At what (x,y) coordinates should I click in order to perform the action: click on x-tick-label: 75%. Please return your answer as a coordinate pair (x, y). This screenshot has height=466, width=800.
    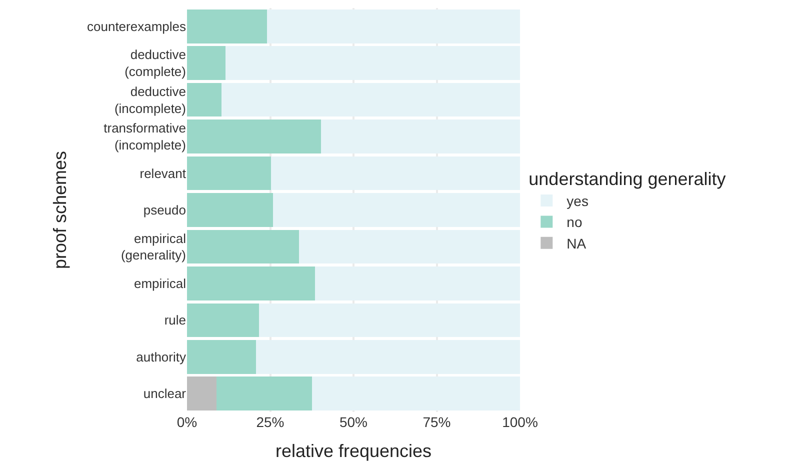
    Looking at the image, I should click on (436, 422).